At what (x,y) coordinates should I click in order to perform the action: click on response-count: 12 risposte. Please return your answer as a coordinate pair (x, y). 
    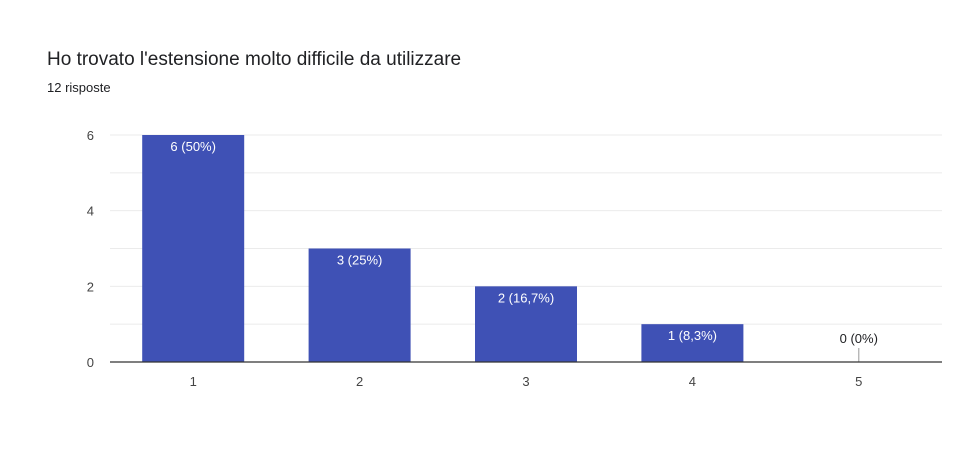
    Looking at the image, I should click on (79, 87).